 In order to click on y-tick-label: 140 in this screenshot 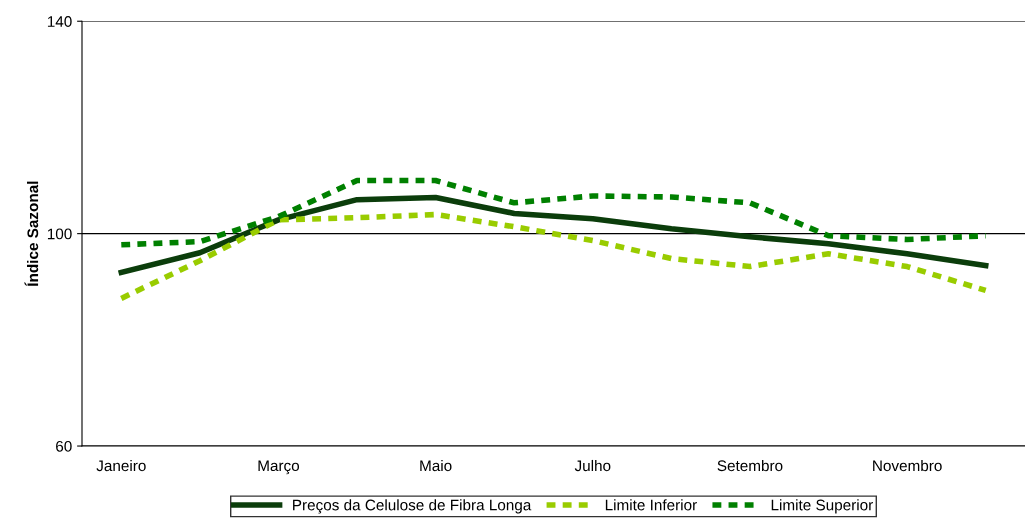, I will do `click(59, 21)`.